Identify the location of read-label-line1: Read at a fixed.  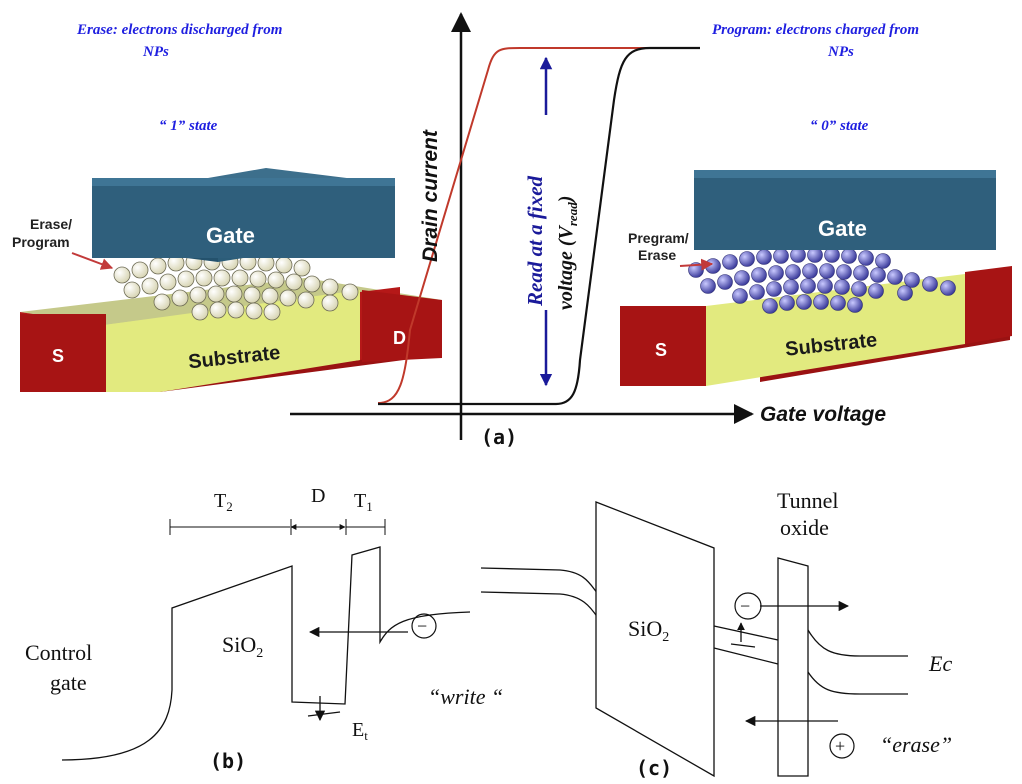
(535, 241).